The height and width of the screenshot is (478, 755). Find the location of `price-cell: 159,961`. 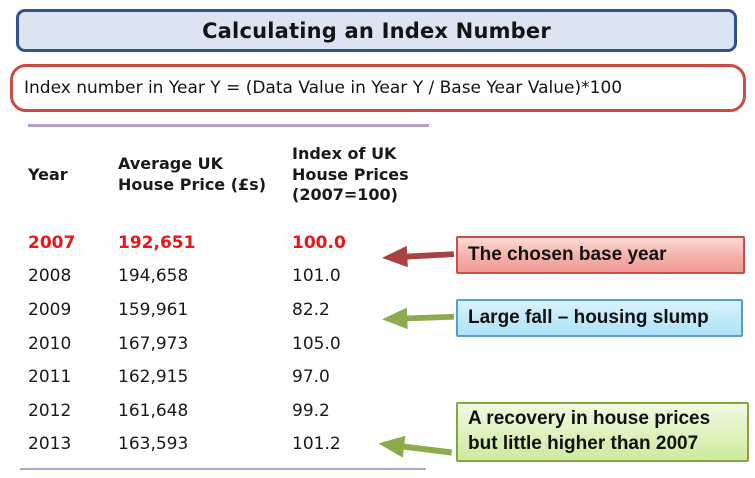

price-cell: 159,961 is located at coordinates (153, 309).